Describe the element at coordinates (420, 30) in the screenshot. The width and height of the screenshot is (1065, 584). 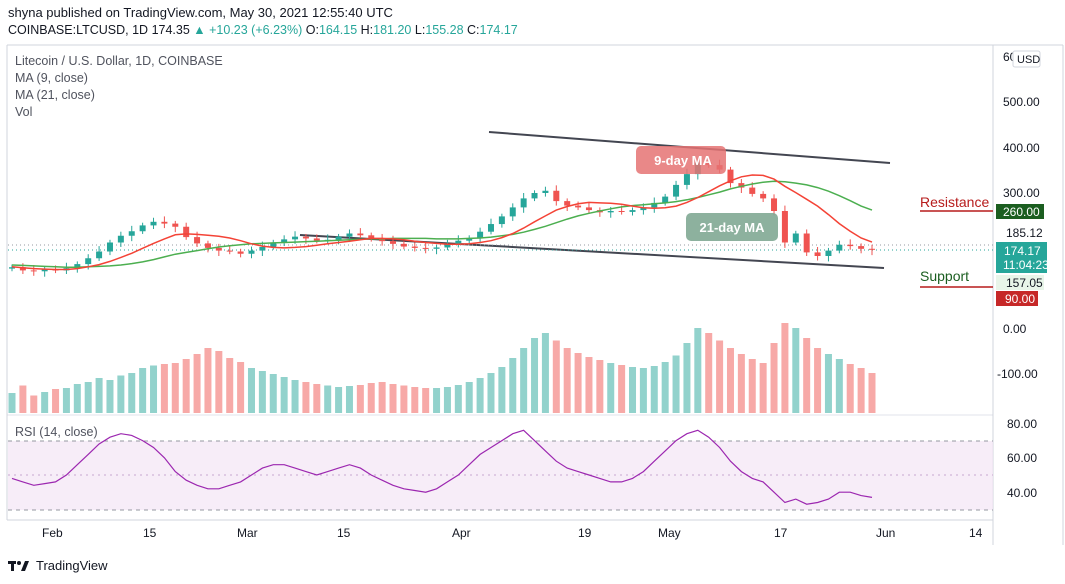
I see `low-label: L:` at that location.